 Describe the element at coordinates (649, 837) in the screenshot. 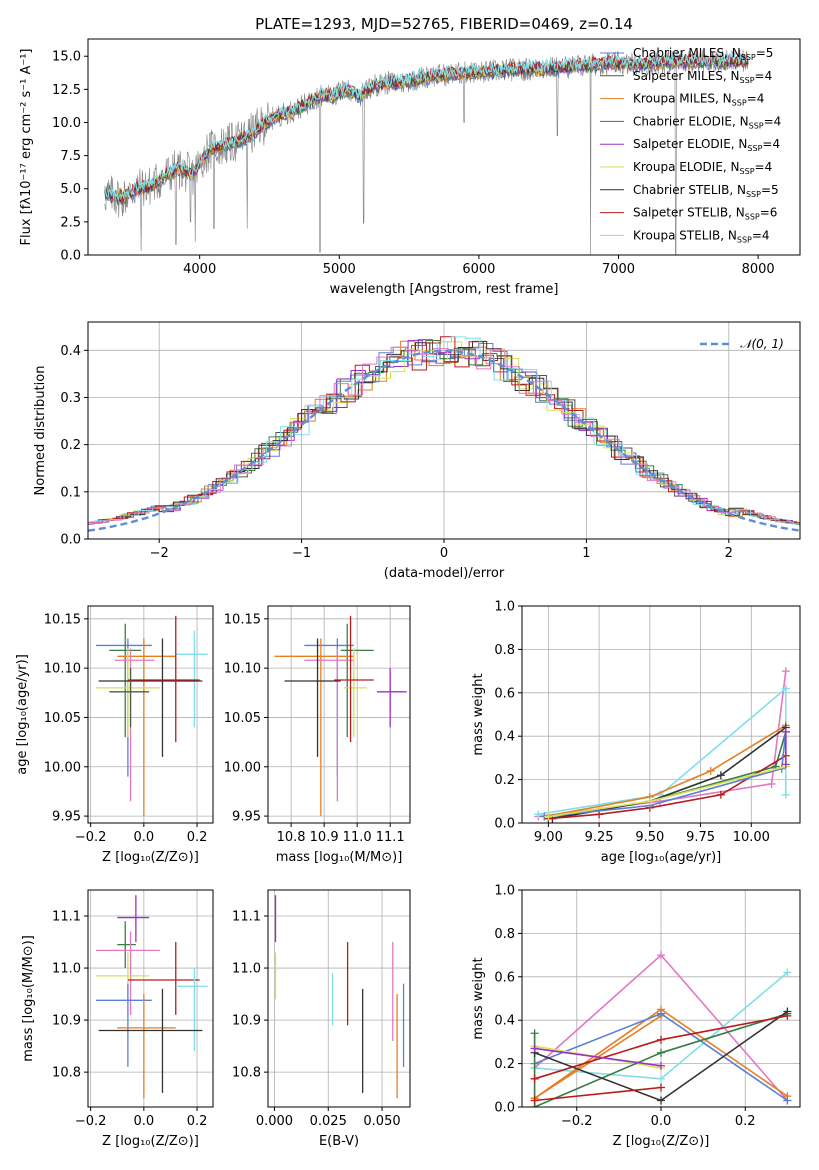

I see `x-tick-label: 9.50` at that location.